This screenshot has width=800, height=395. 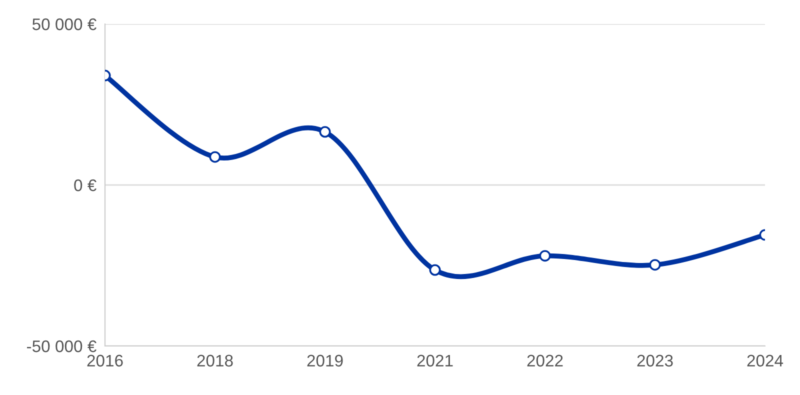 What do you see at coordinates (655, 360) in the screenshot?
I see `x-tick-label: 2023` at bounding box center [655, 360].